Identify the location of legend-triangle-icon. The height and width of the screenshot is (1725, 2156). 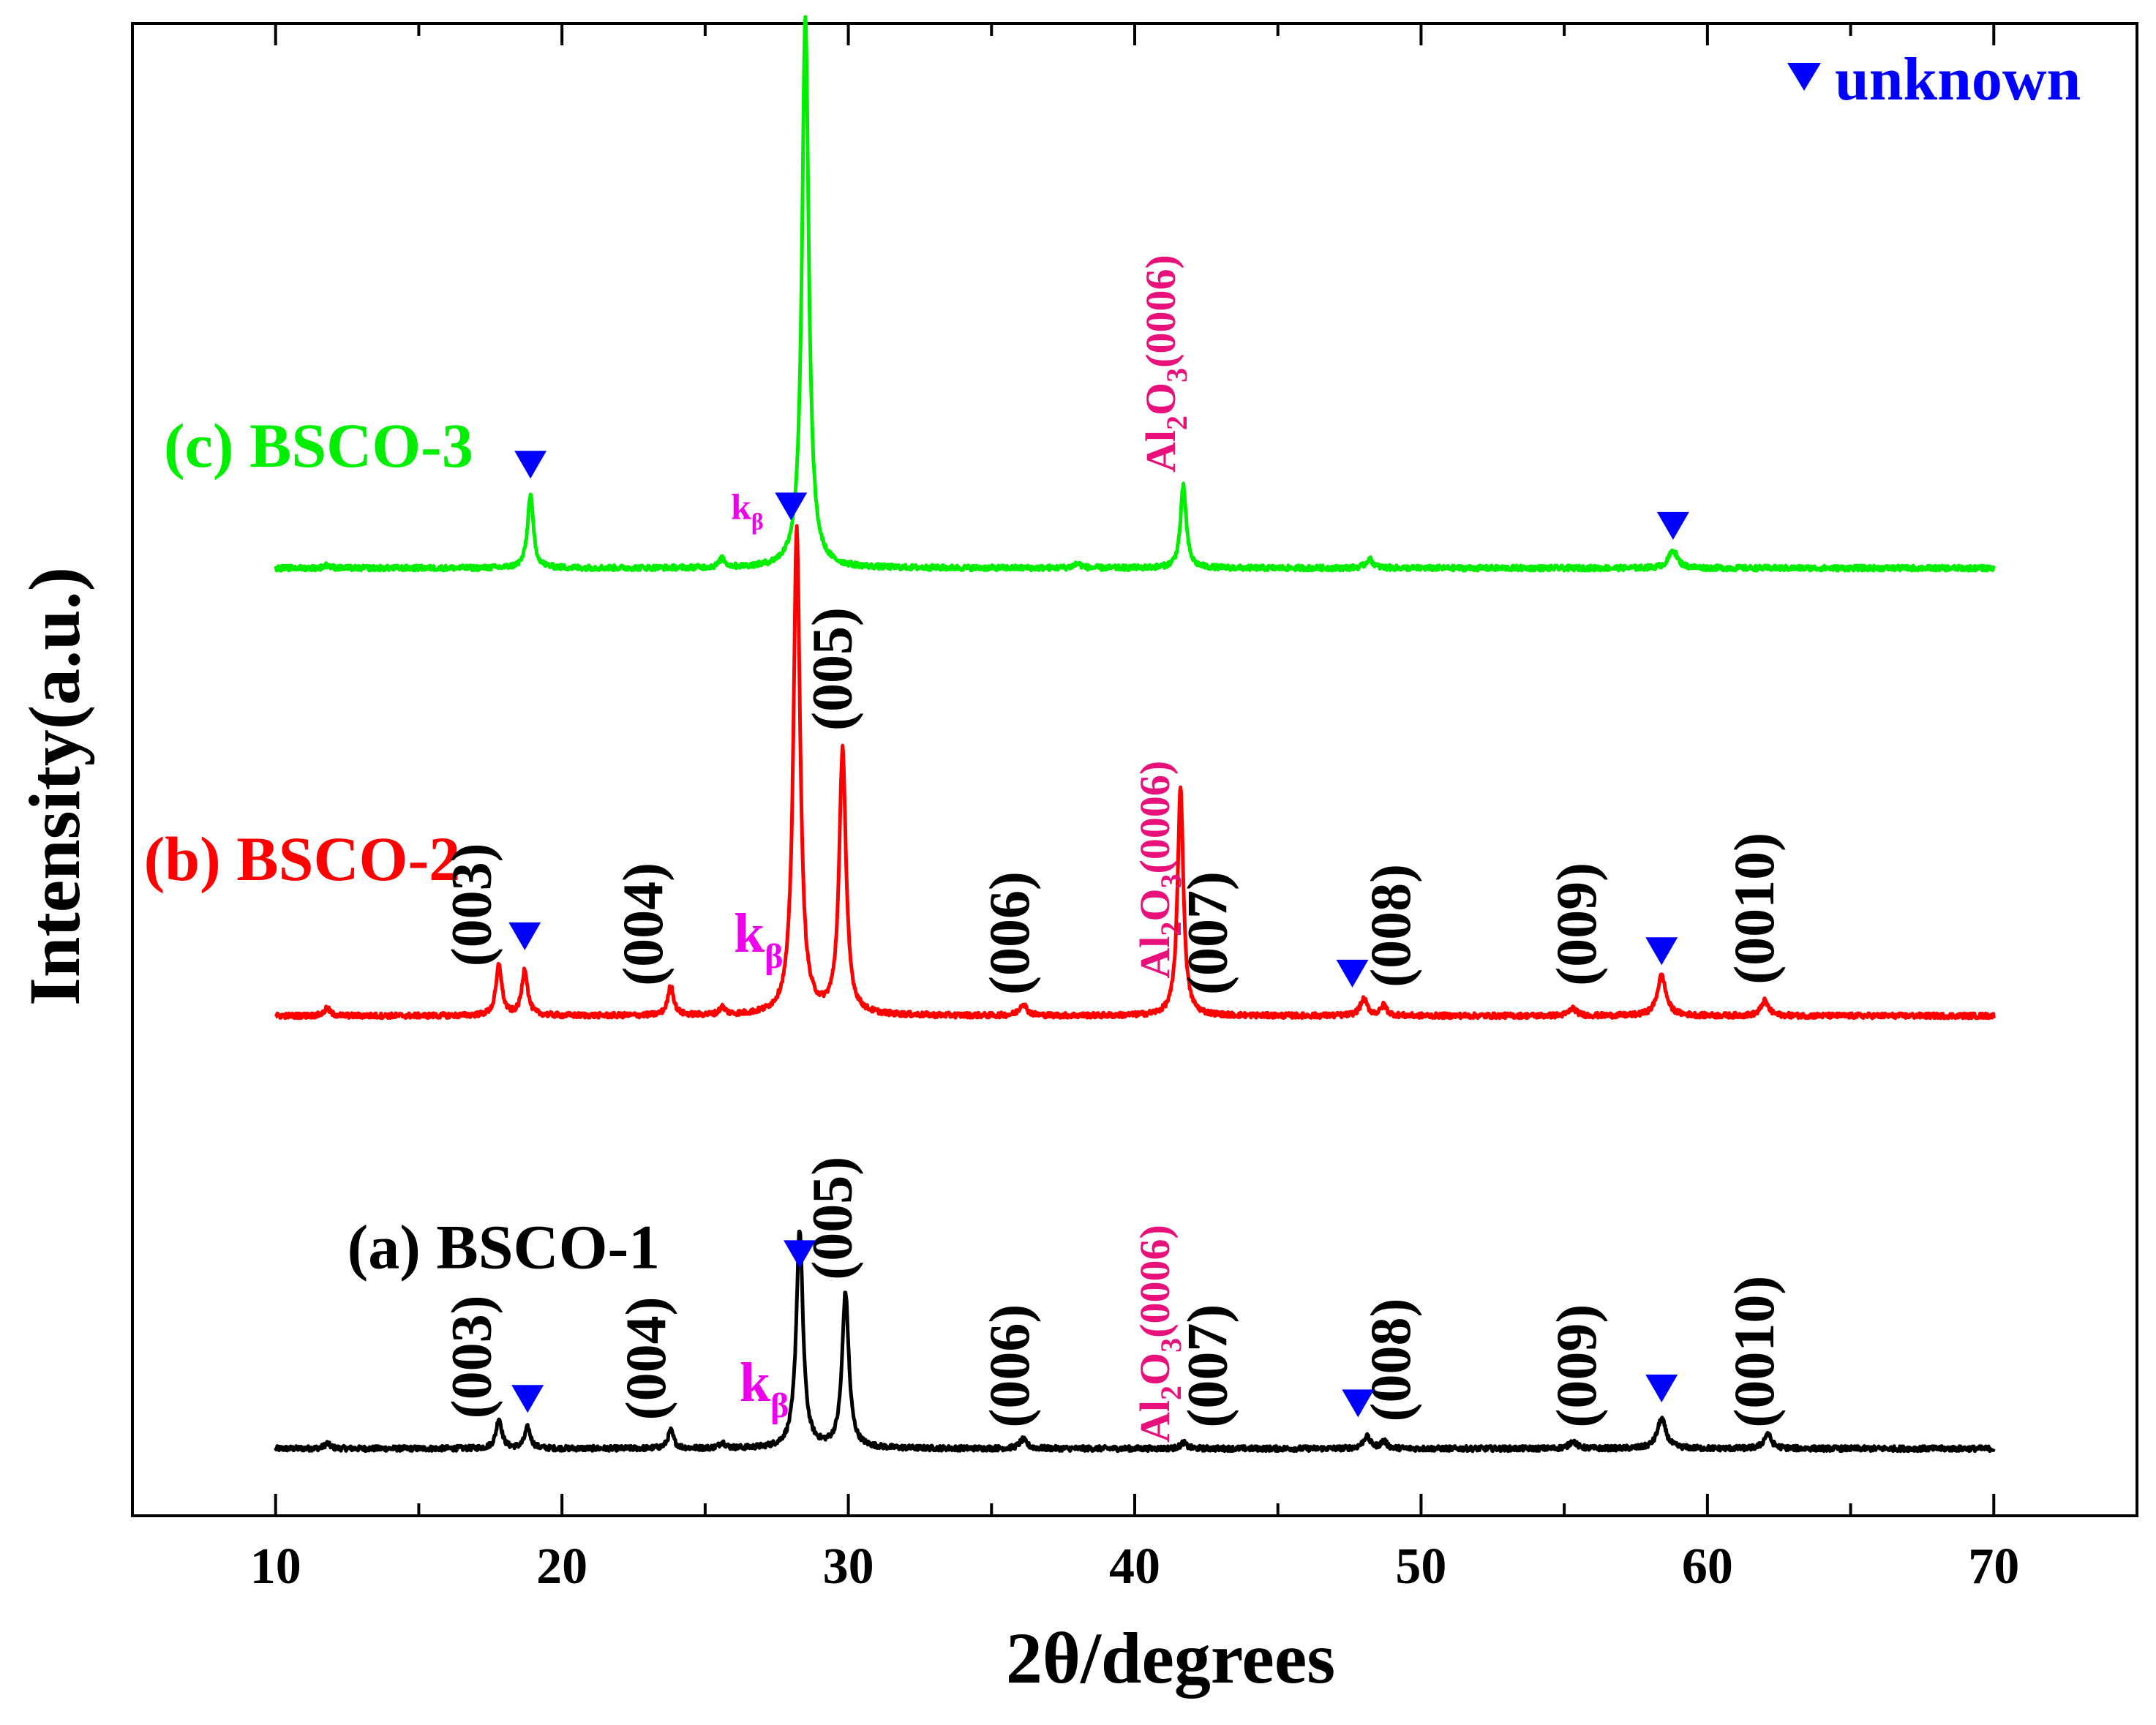
(1804, 77).